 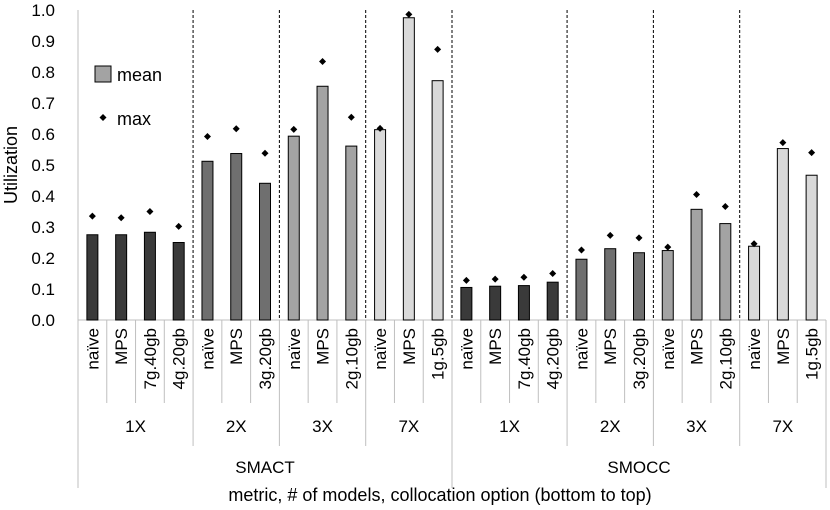 I want to click on y-tick-label: 0.6, so click(x=43, y=134).